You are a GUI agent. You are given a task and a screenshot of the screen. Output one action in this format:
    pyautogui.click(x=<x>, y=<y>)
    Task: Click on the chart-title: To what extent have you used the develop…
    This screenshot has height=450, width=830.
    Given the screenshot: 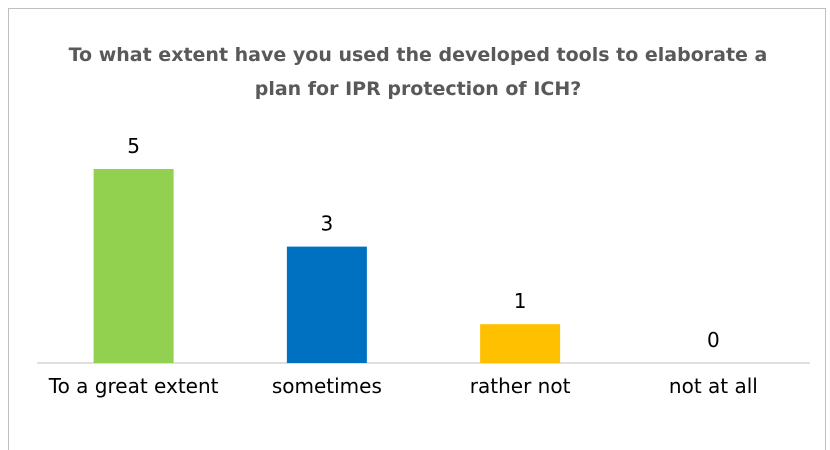 What is the action you would take?
    pyautogui.click(x=418, y=72)
    